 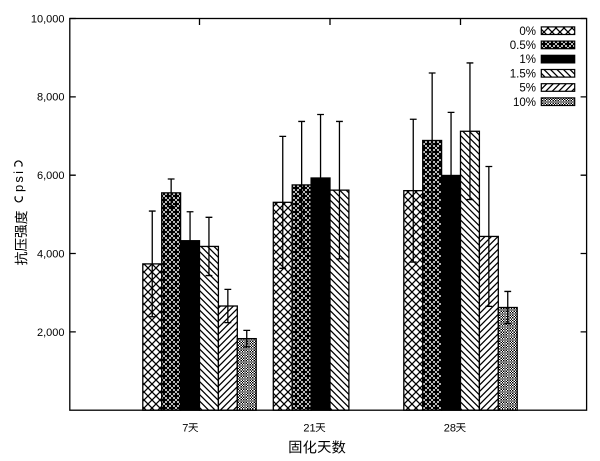 What do you see at coordinates (185, 428) in the screenshot?
I see `svg-text: 7` at bounding box center [185, 428].